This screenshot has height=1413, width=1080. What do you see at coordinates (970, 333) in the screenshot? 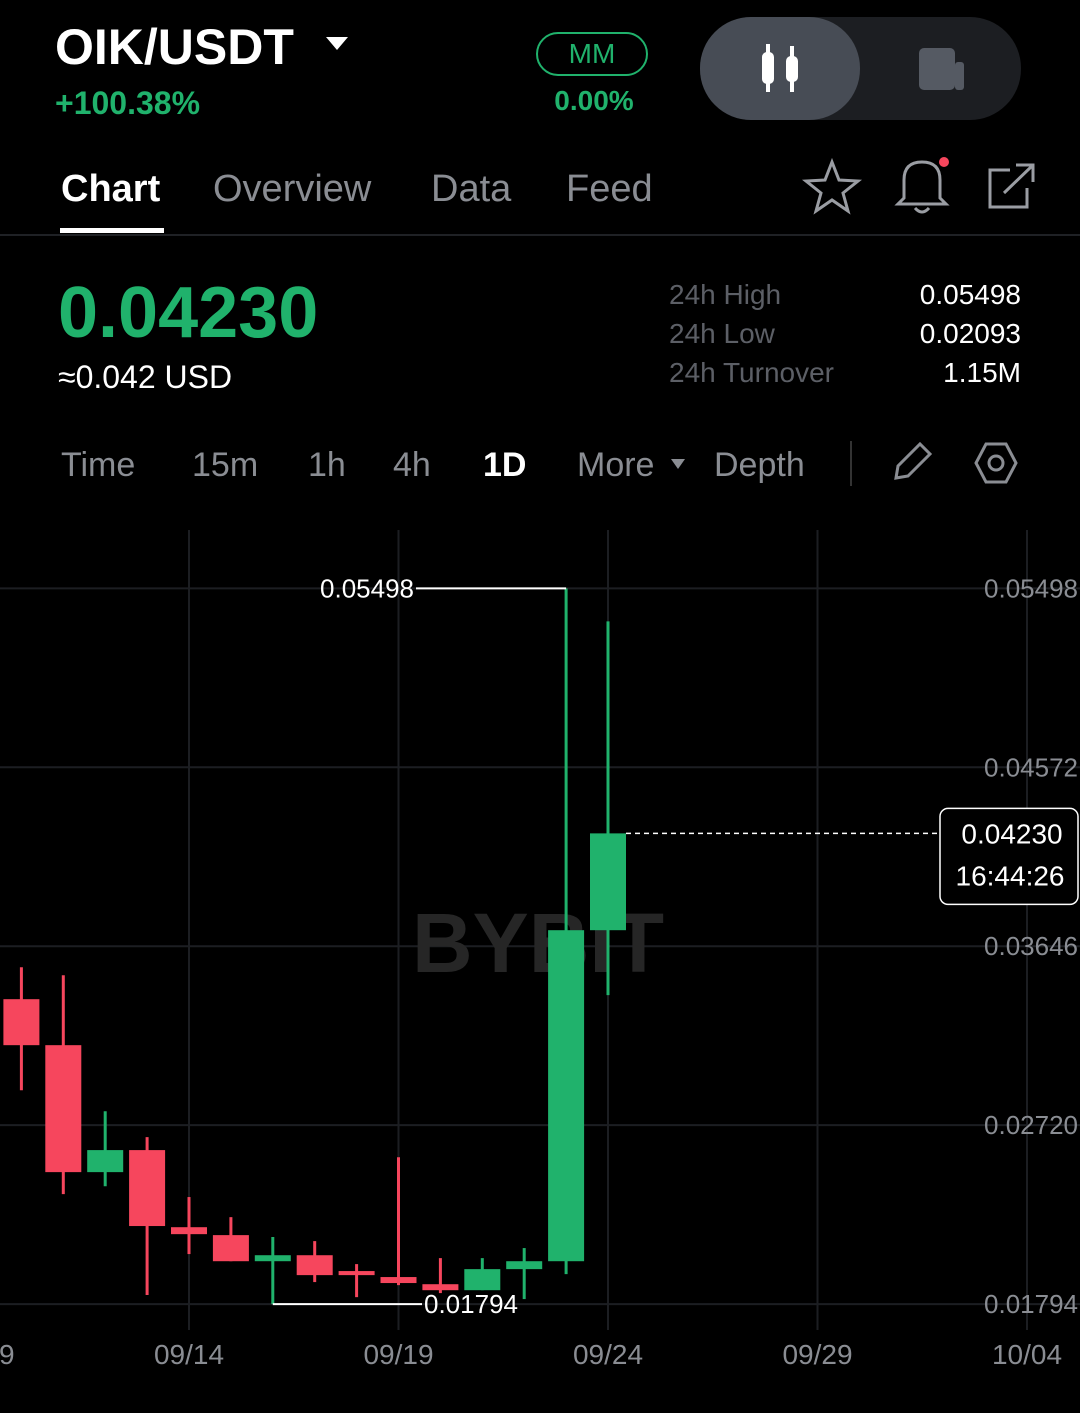
I see `stat-value: 0.02093` at bounding box center [970, 333].